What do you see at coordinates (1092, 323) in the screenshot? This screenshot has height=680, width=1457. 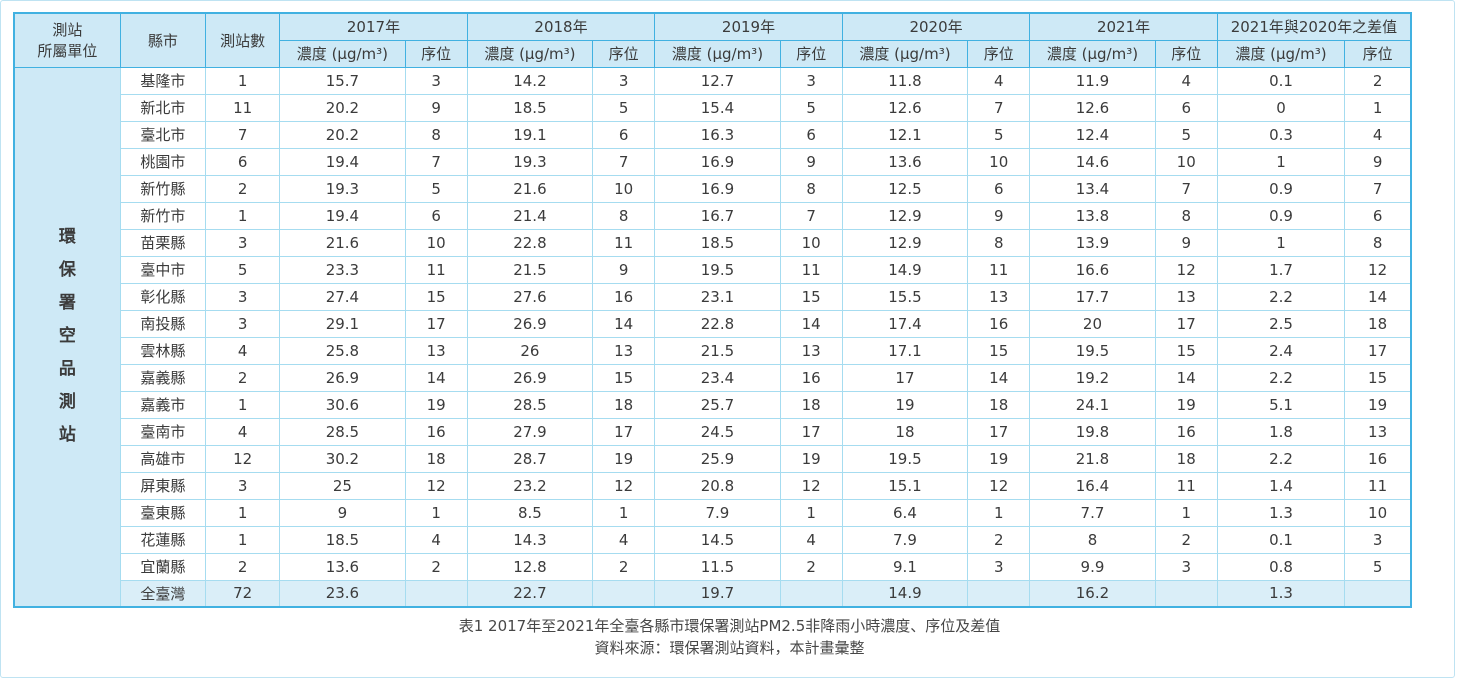 I see `concentration-cell: 20` at bounding box center [1092, 323].